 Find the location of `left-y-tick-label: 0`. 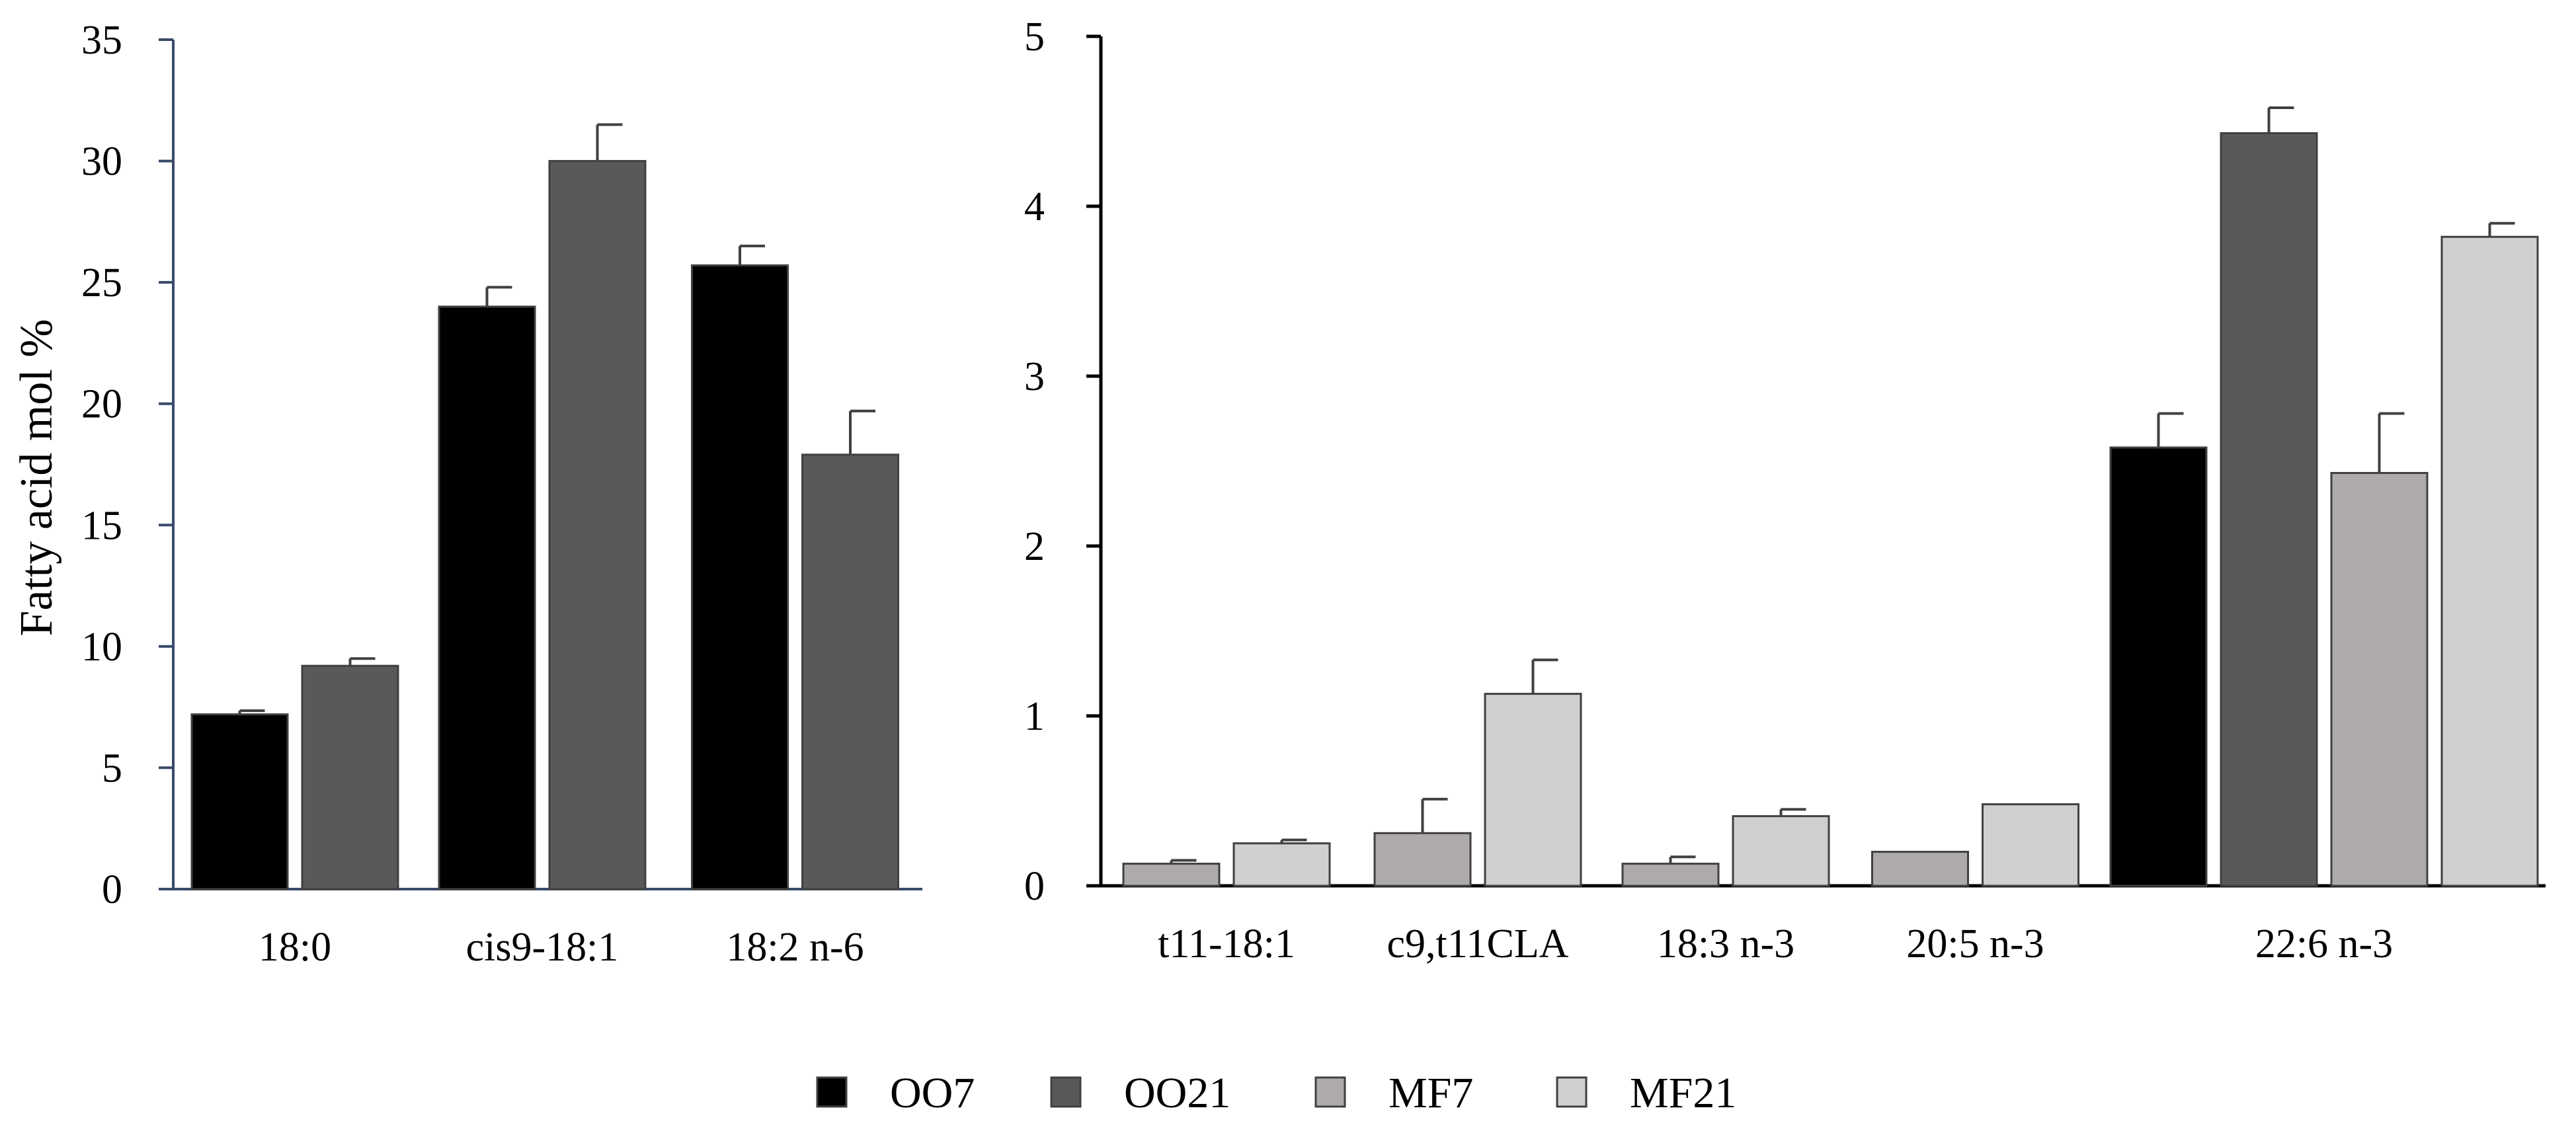

left-y-tick-label: 0 is located at coordinates (112, 889).